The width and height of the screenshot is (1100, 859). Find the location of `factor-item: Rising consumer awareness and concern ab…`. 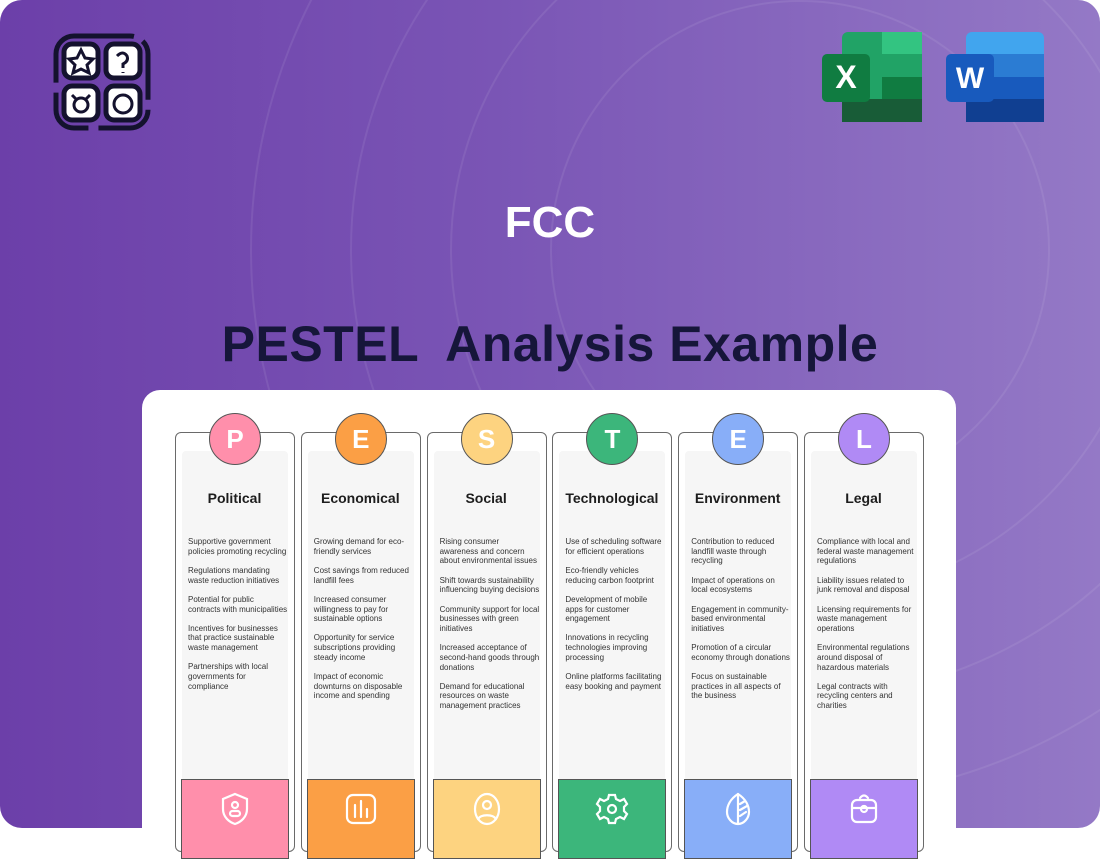

factor-item: Rising consumer awareness and concern ab… is located at coordinates (488, 551).